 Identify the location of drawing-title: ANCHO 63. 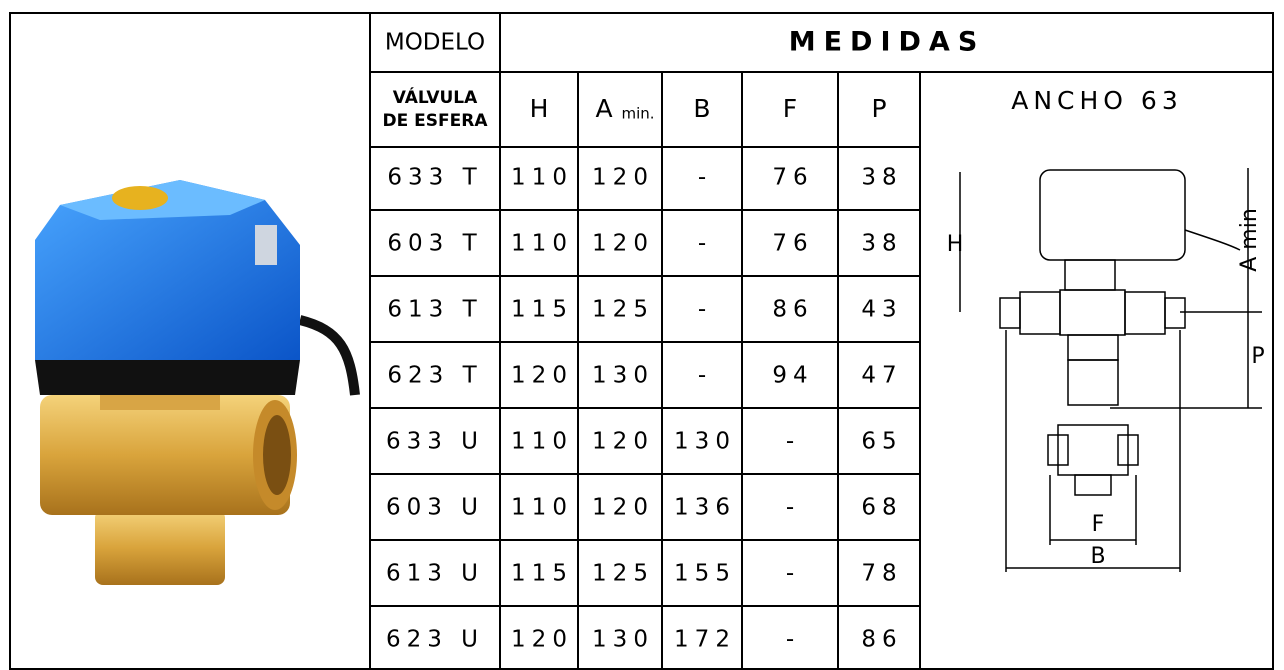
(1097, 100).